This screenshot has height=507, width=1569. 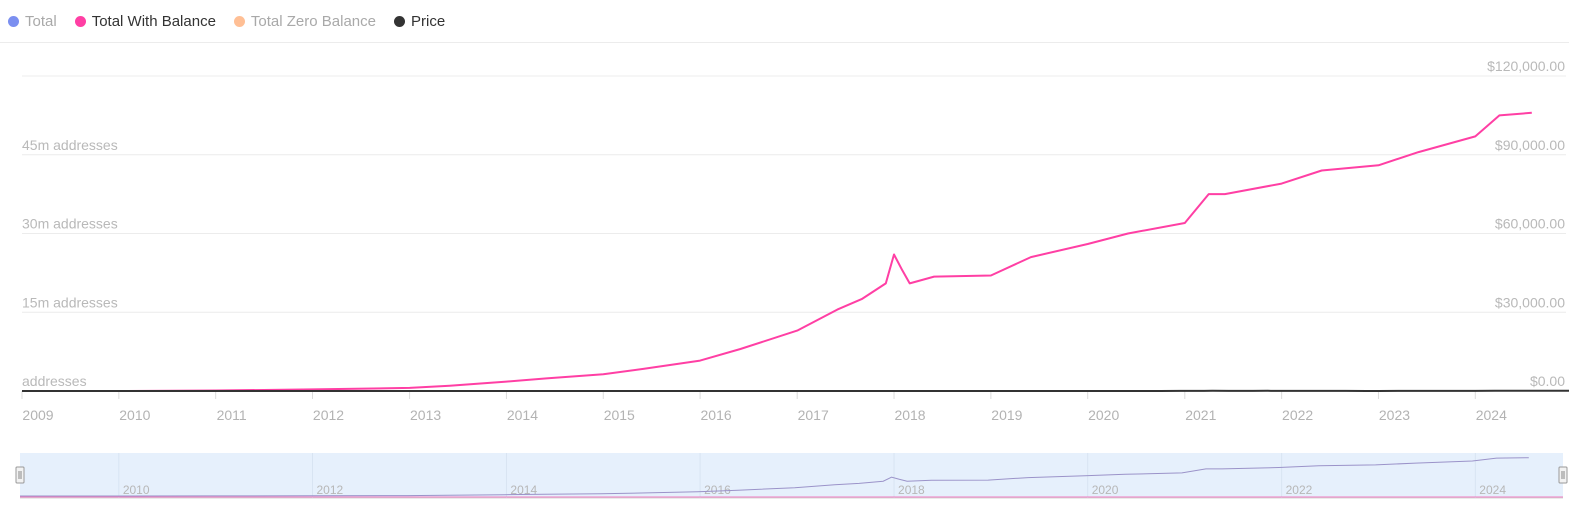 What do you see at coordinates (813, 415) in the screenshot?
I see `x-axis-tick-label: 2017` at bounding box center [813, 415].